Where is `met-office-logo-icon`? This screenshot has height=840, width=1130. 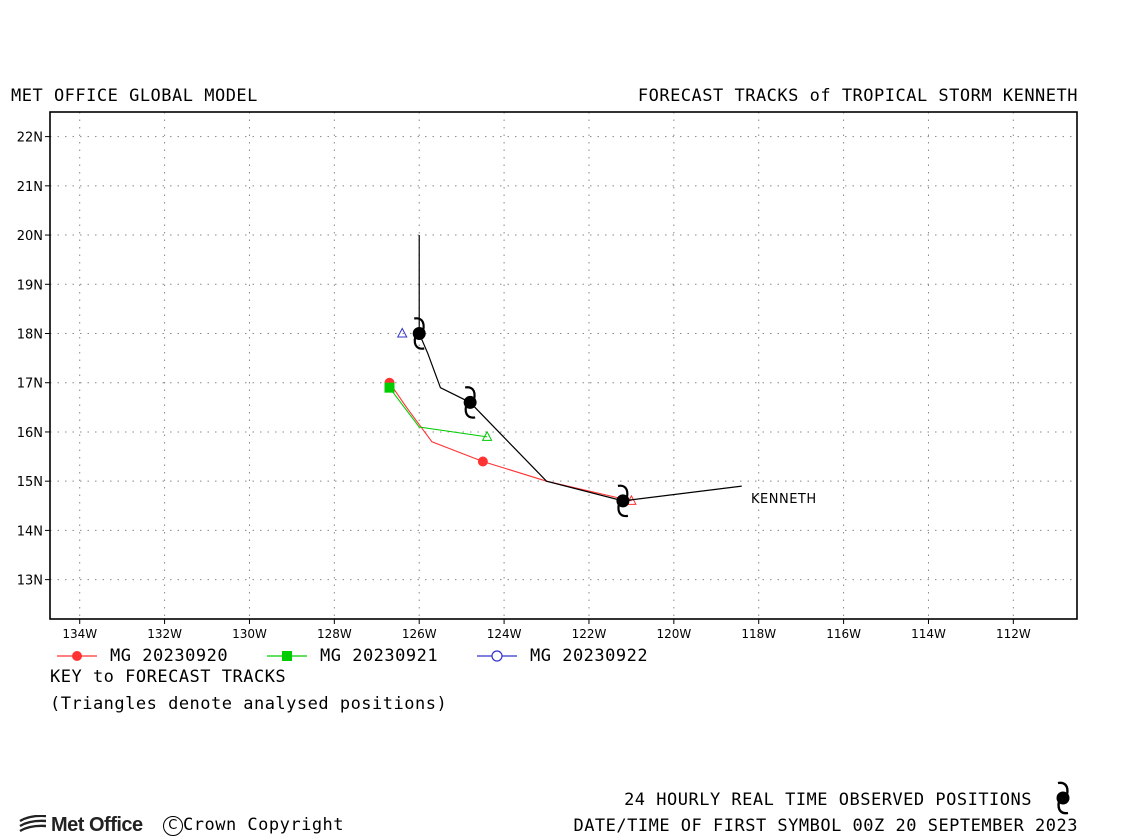 met-office-logo-icon is located at coordinates (33, 824).